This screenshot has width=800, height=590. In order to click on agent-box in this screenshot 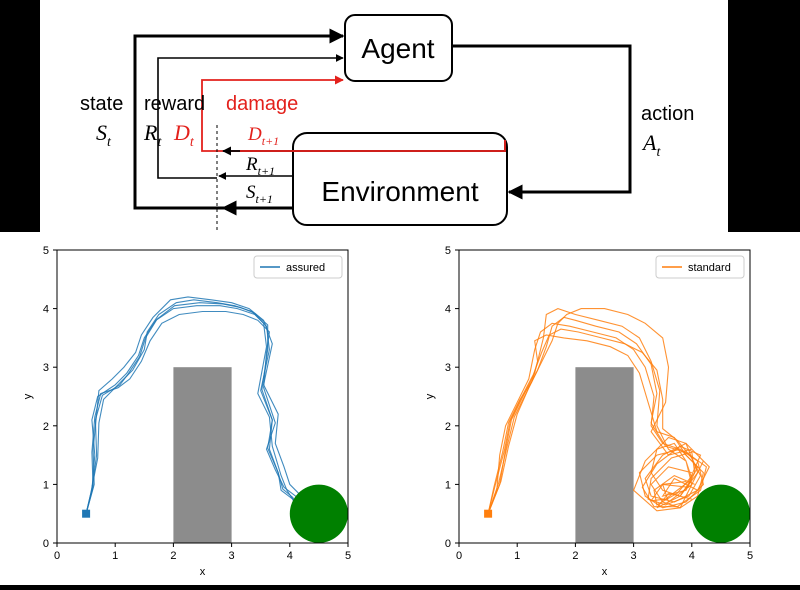, I will do `click(398, 48)`.